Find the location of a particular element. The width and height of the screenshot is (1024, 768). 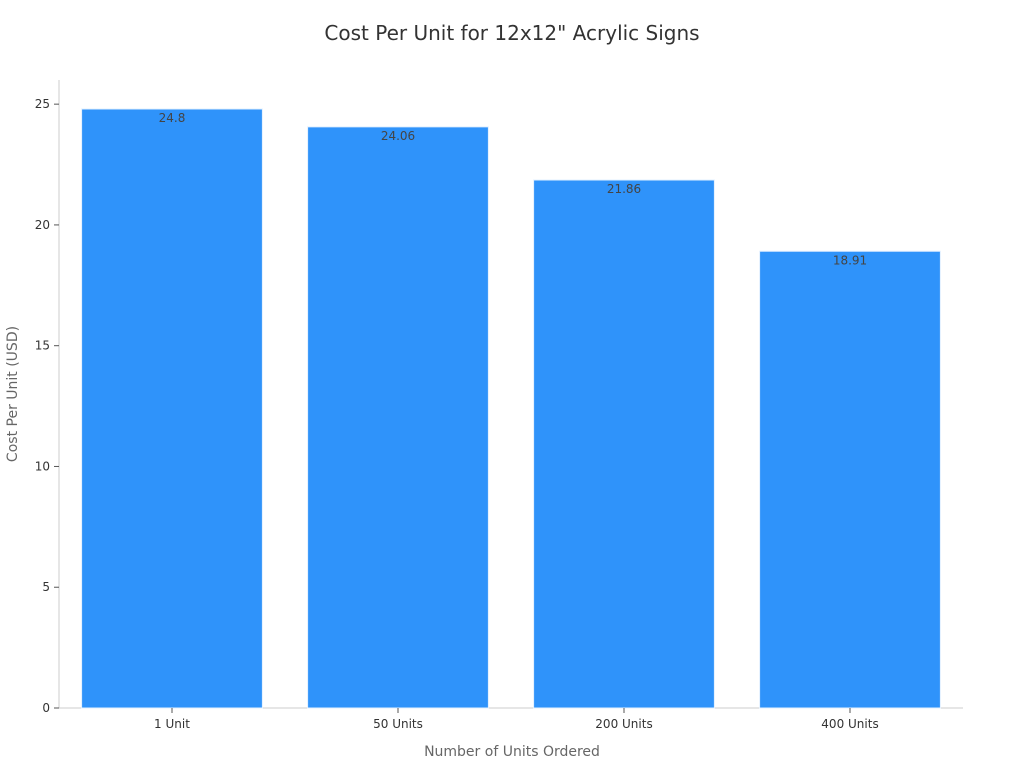

y-axis-label: Cost Per Unit (USD) is located at coordinates (13, 394).